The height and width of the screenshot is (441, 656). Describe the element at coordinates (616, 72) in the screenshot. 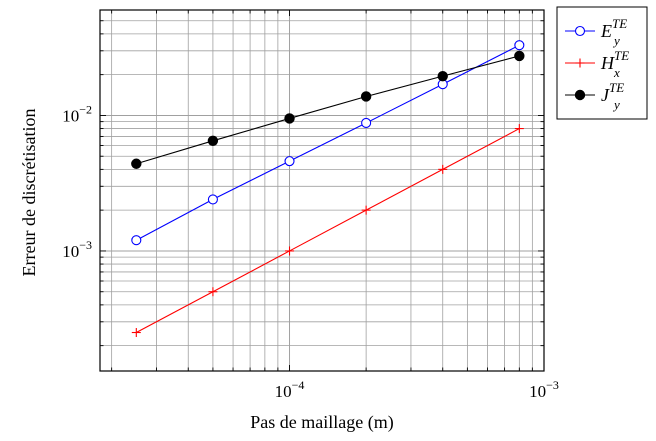

I see `legend-sub: x` at that location.